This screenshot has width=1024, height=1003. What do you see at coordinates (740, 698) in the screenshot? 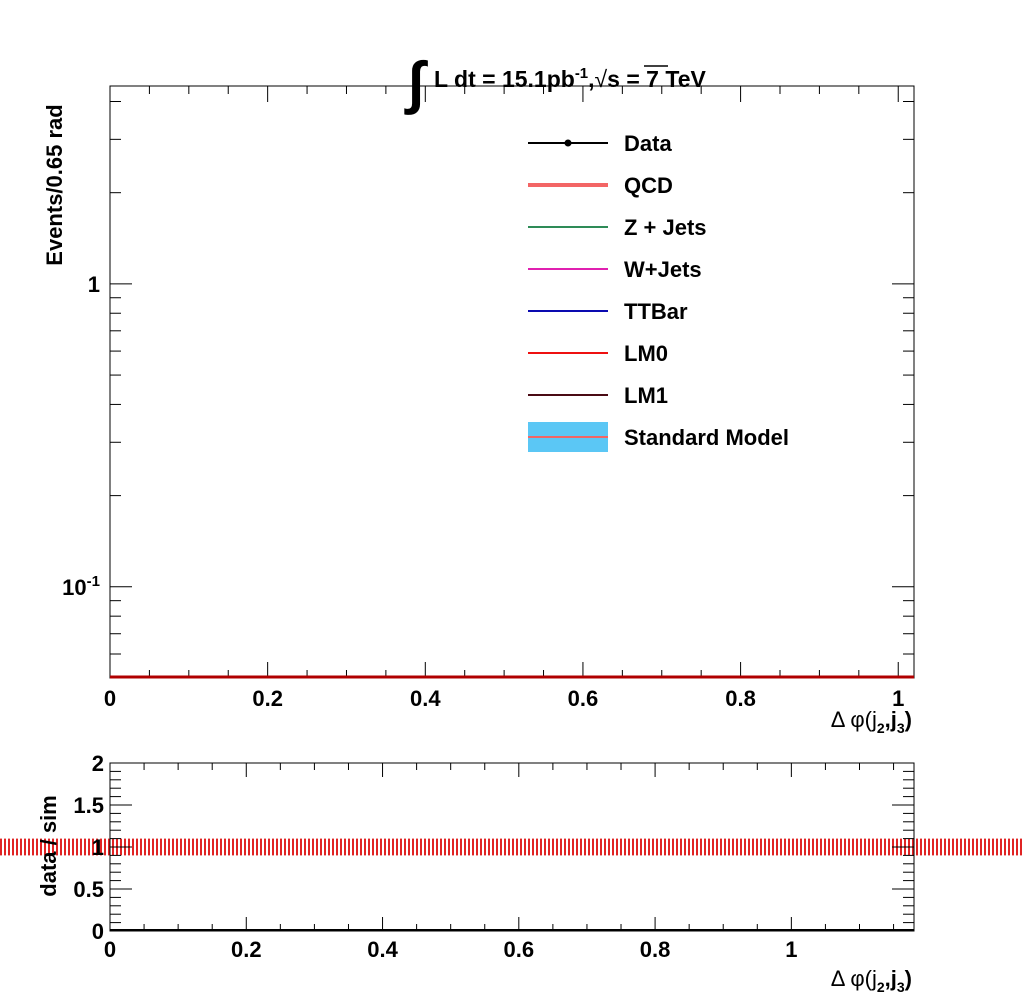
I see `main-x-tick-label: 0.8` at bounding box center [740, 698].